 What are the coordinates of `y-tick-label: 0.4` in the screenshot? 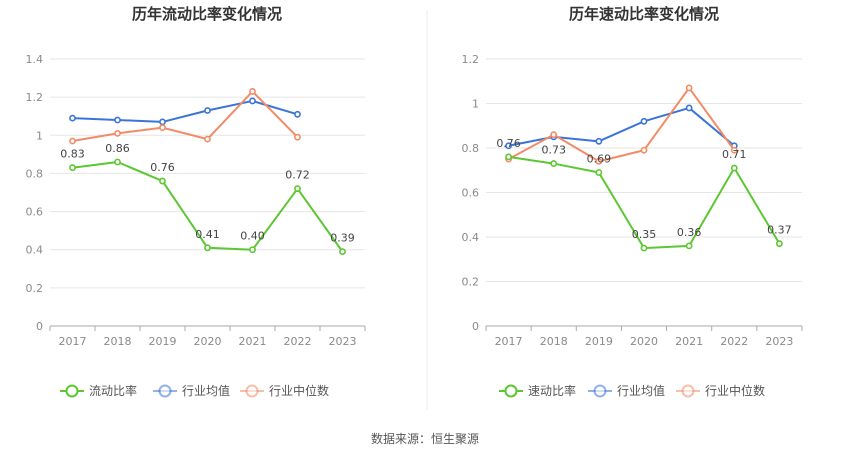 It's located at (471, 237).